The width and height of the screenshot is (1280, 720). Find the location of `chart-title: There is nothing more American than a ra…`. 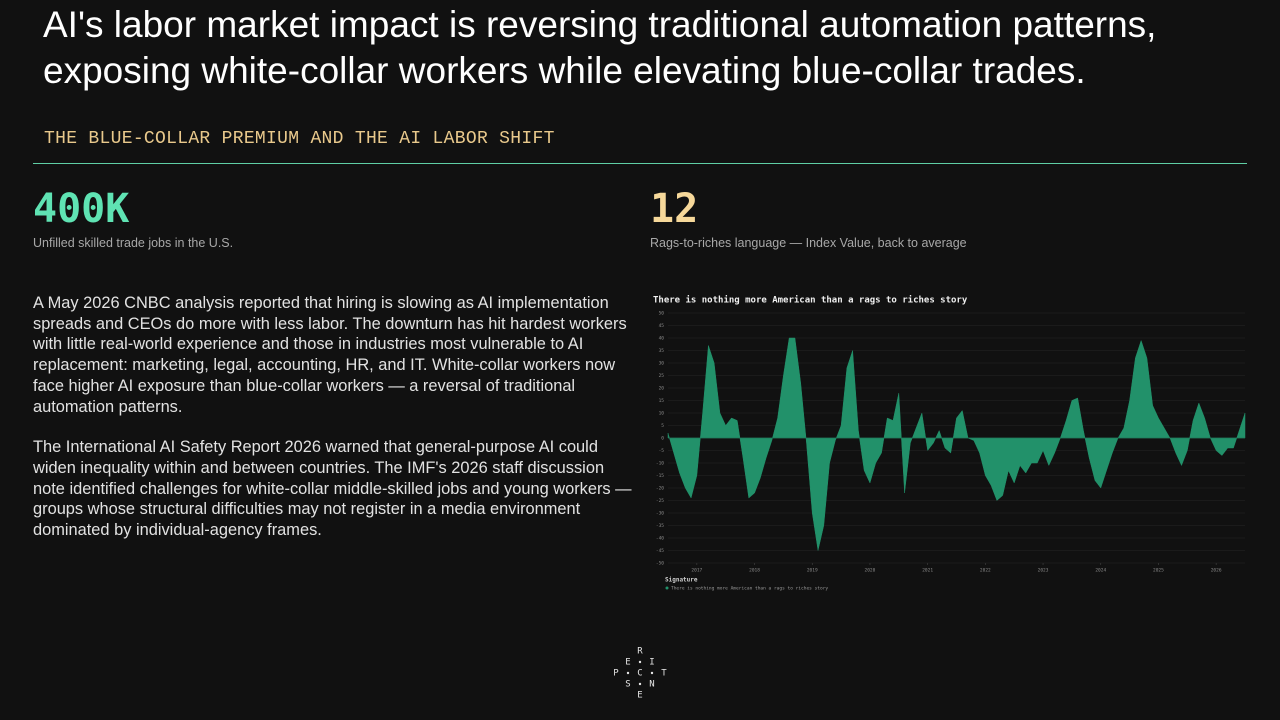

chart-title: There is nothing more American than a ra… is located at coordinates (810, 300).